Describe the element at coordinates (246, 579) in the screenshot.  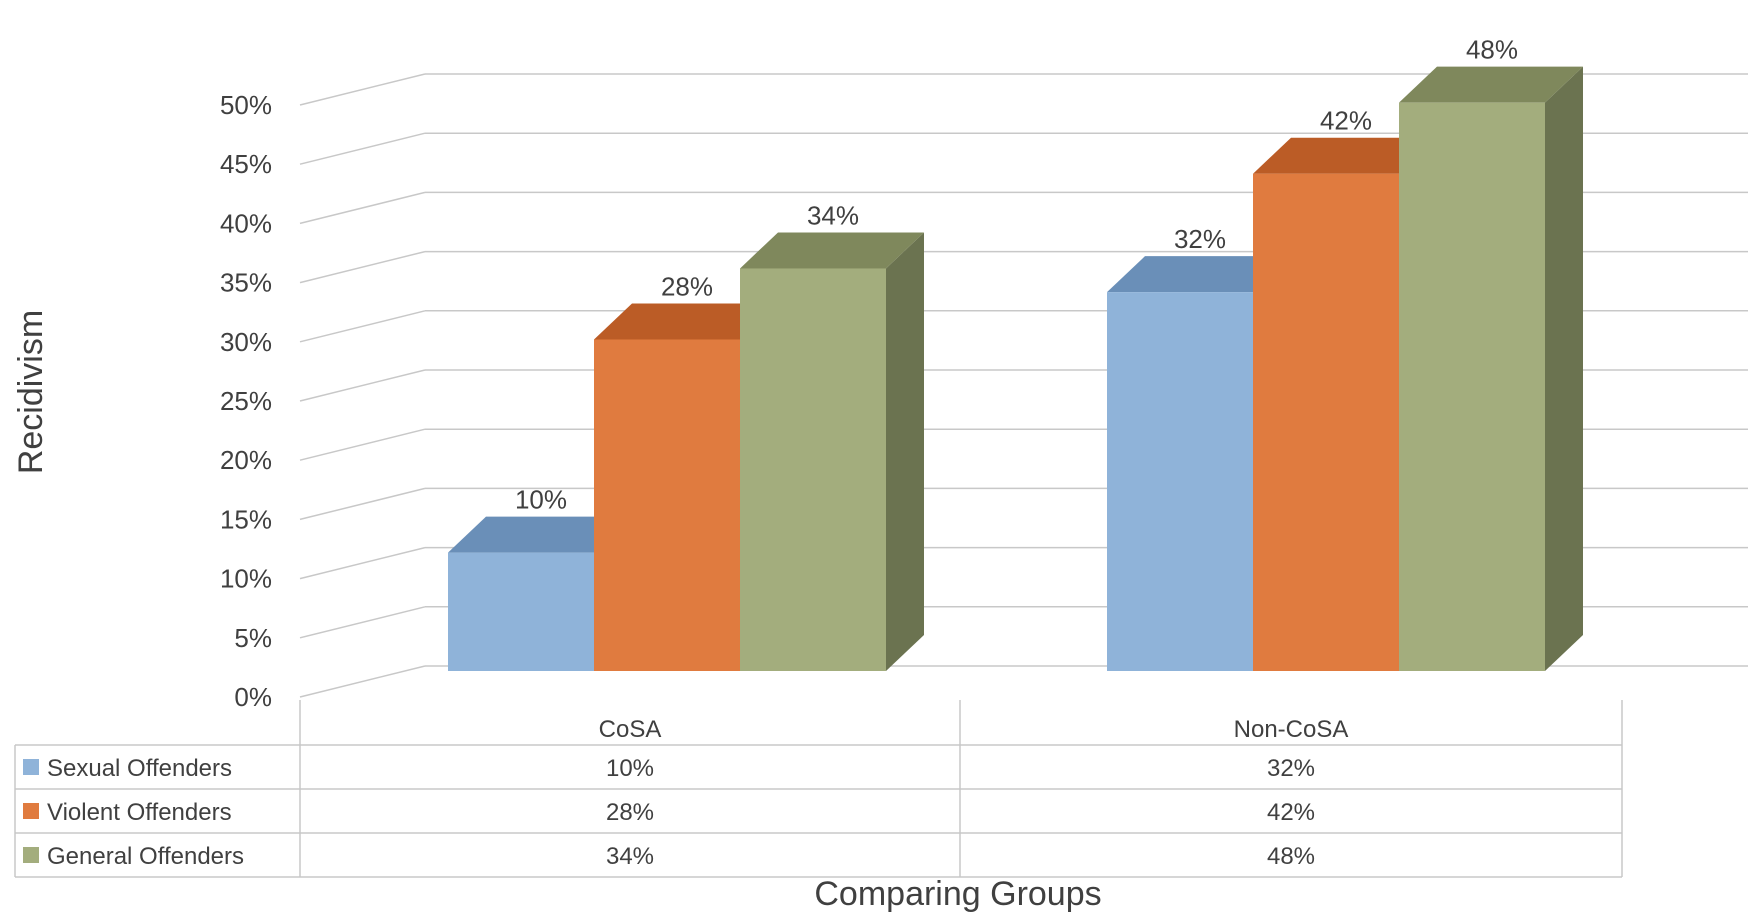
I see `y-tick-label: 10%` at that location.